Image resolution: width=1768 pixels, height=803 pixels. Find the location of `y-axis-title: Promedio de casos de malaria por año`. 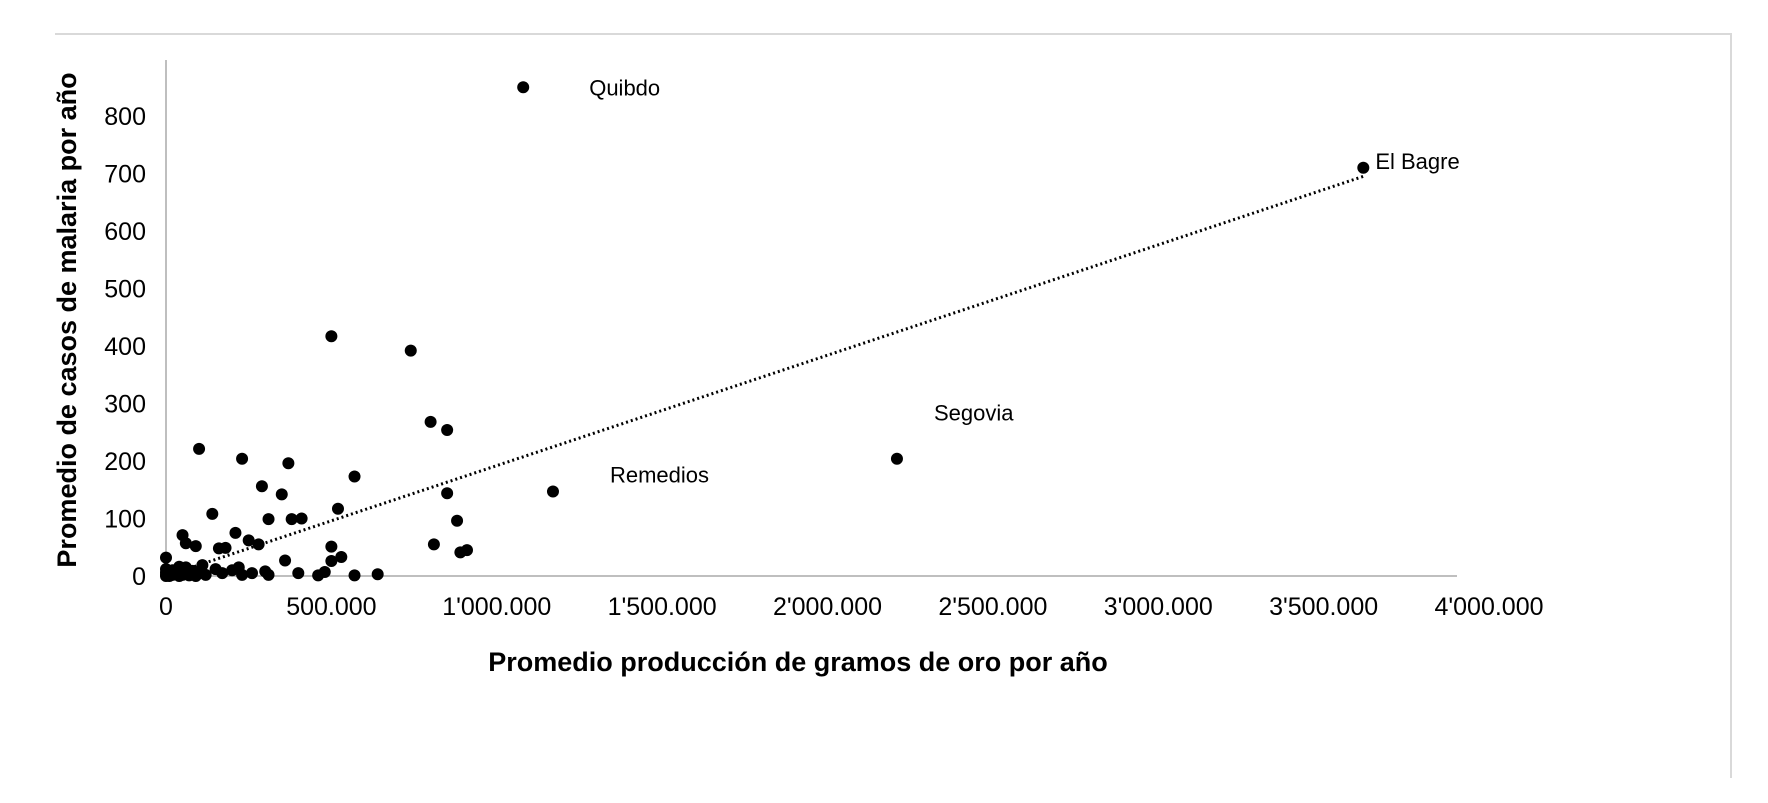

y-axis-title: Promedio de casos de malaria por año is located at coordinates (67, 319).